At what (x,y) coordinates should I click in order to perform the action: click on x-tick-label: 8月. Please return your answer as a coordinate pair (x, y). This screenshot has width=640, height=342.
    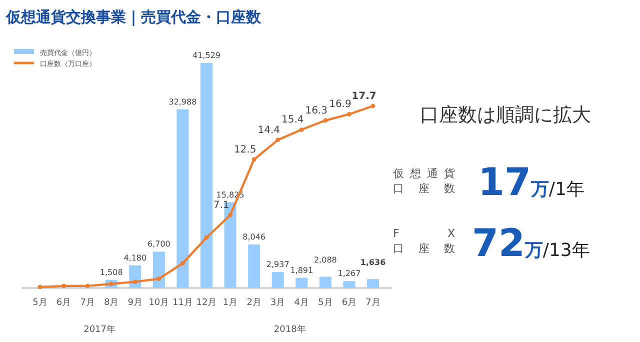
    Looking at the image, I should click on (111, 303).